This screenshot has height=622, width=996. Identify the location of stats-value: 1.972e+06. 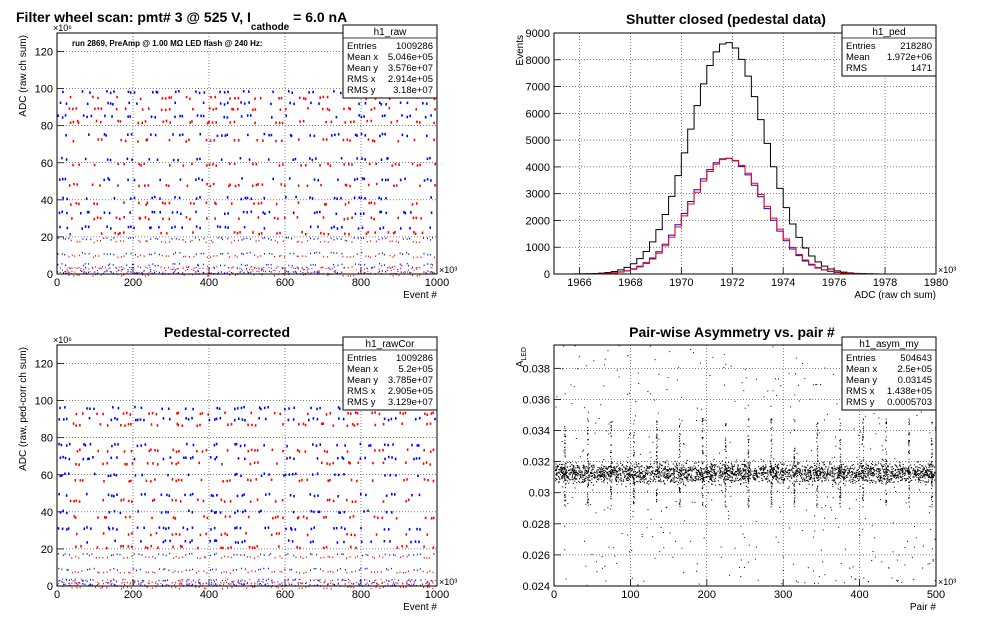
(909, 57).